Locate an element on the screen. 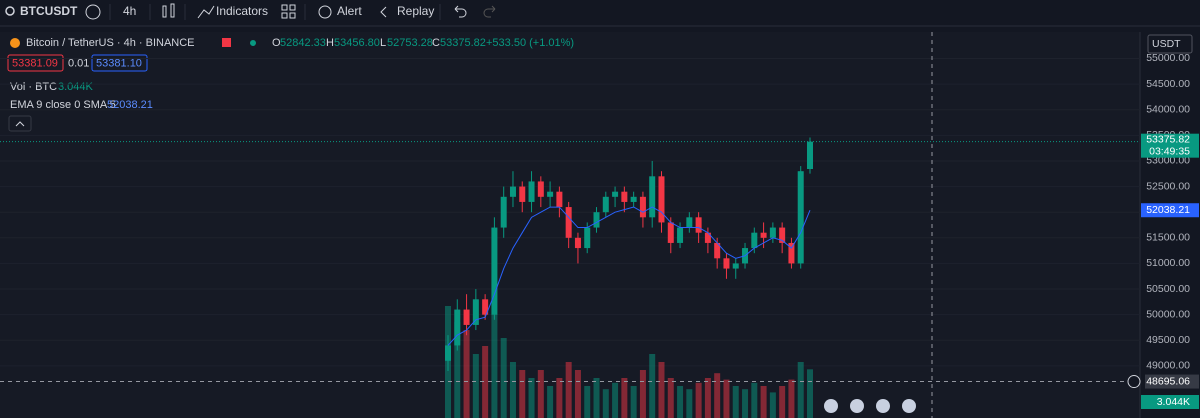 Image resolution: width=1200 pixels, height=418 pixels. replay-button: Replay is located at coordinates (415, 11).